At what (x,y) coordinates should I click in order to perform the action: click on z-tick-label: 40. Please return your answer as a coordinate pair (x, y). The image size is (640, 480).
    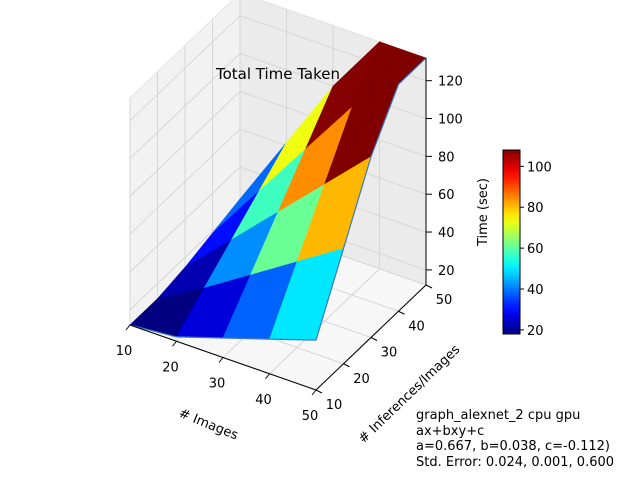
    Looking at the image, I should click on (446, 233).